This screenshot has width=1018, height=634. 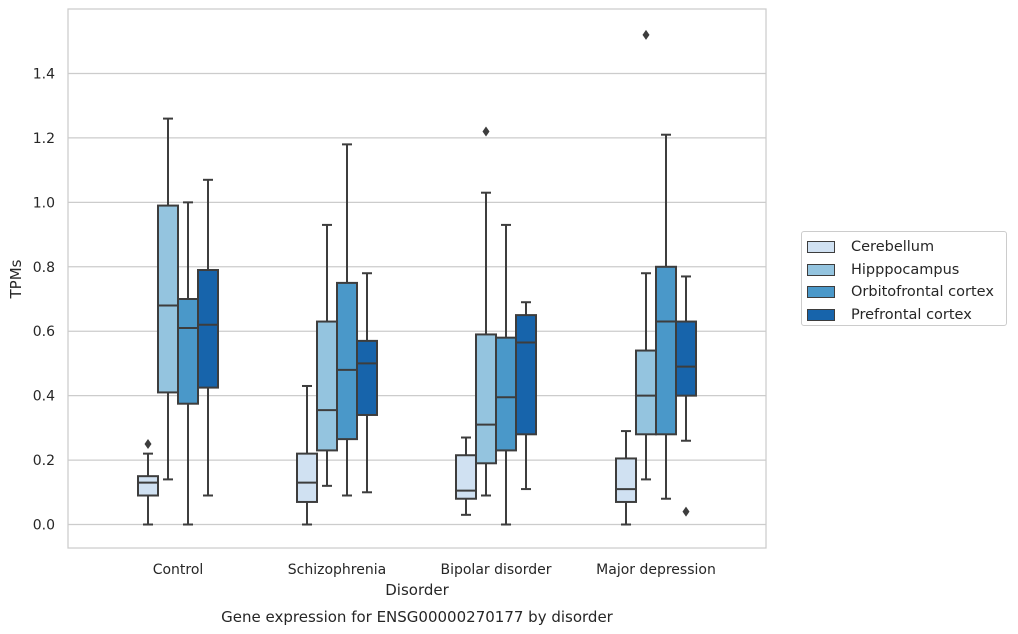 I want to click on y-tick-label-0-0: 0.0, so click(x=44, y=526).